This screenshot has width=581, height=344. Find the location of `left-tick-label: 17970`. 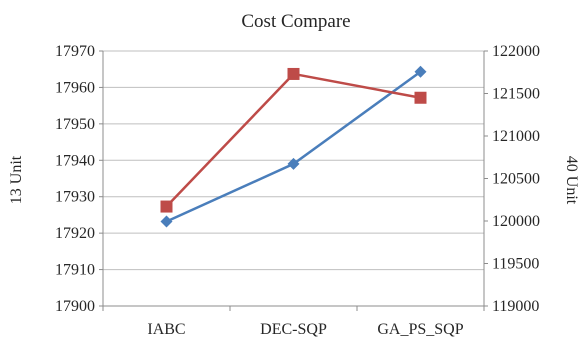

left-tick-label: 17970 is located at coordinates (75, 51).